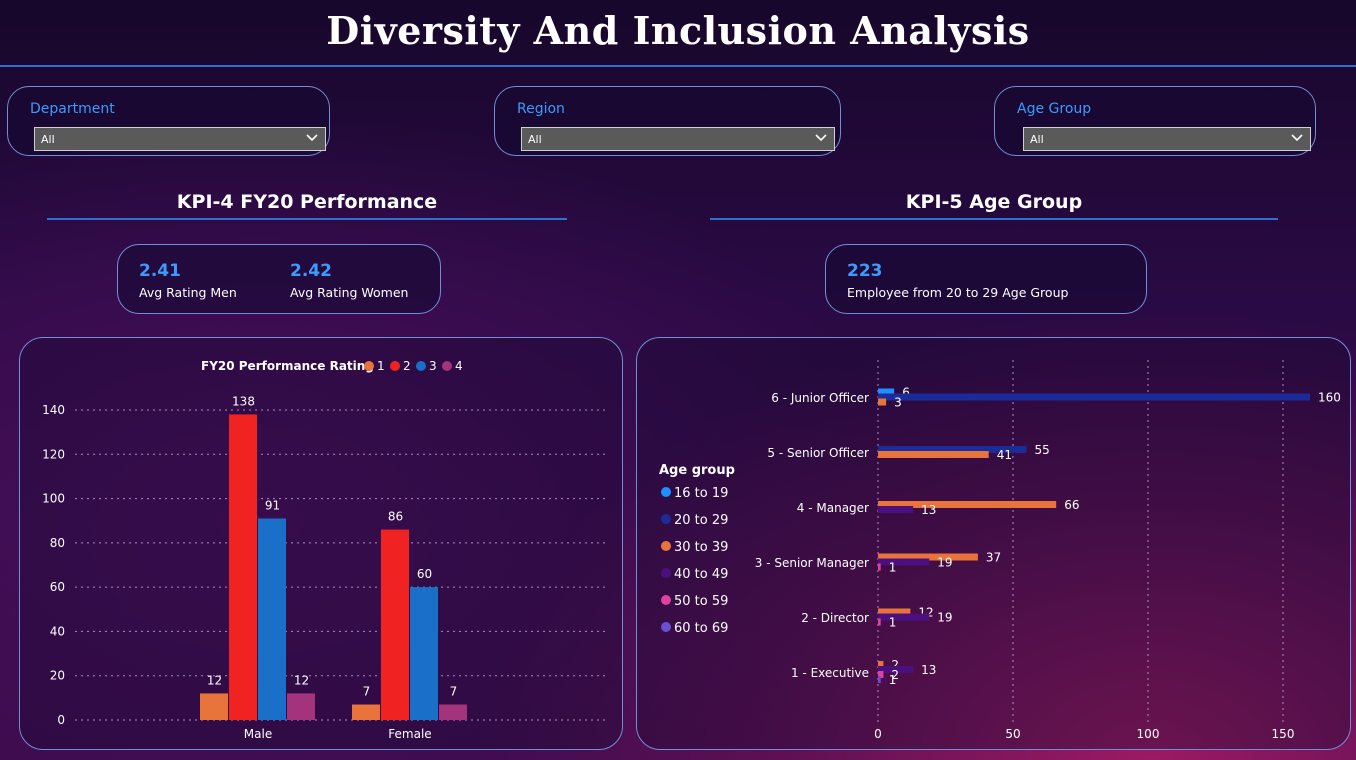 Image resolution: width=1356 pixels, height=760 pixels. What do you see at coordinates (1037, 139) in the screenshot?
I see `age-group-dropdown-value: All` at bounding box center [1037, 139].